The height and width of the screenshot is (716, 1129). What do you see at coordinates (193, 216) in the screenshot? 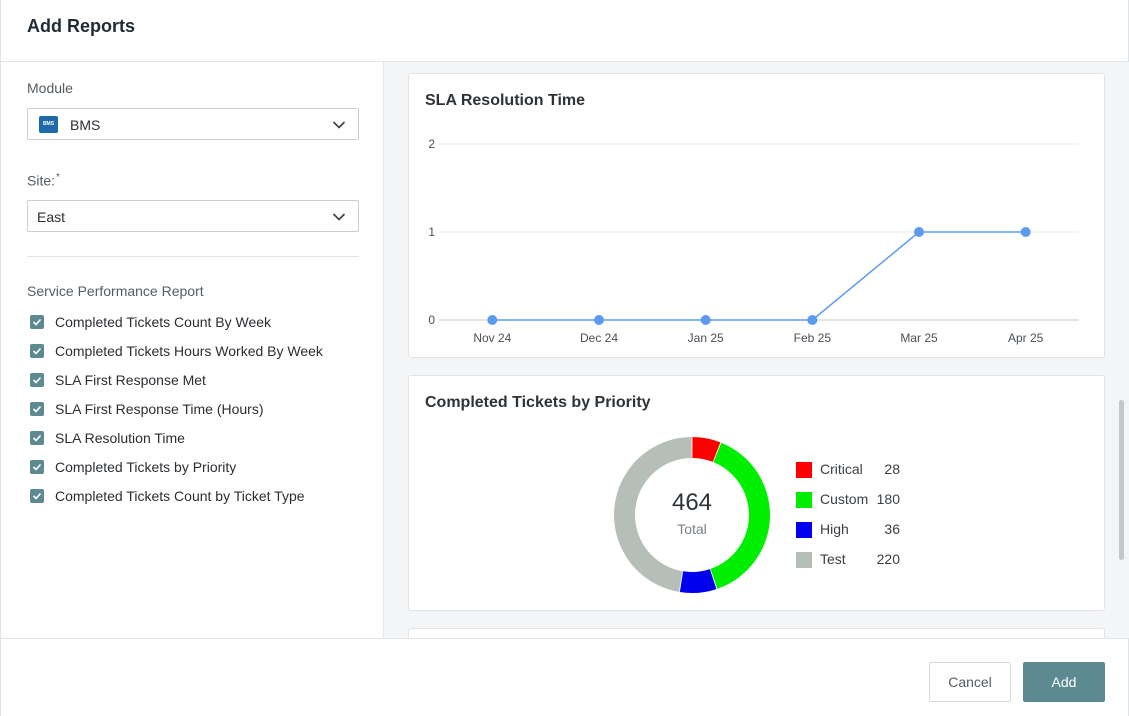
I see `site-select: East` at bounding box center [193, 216].